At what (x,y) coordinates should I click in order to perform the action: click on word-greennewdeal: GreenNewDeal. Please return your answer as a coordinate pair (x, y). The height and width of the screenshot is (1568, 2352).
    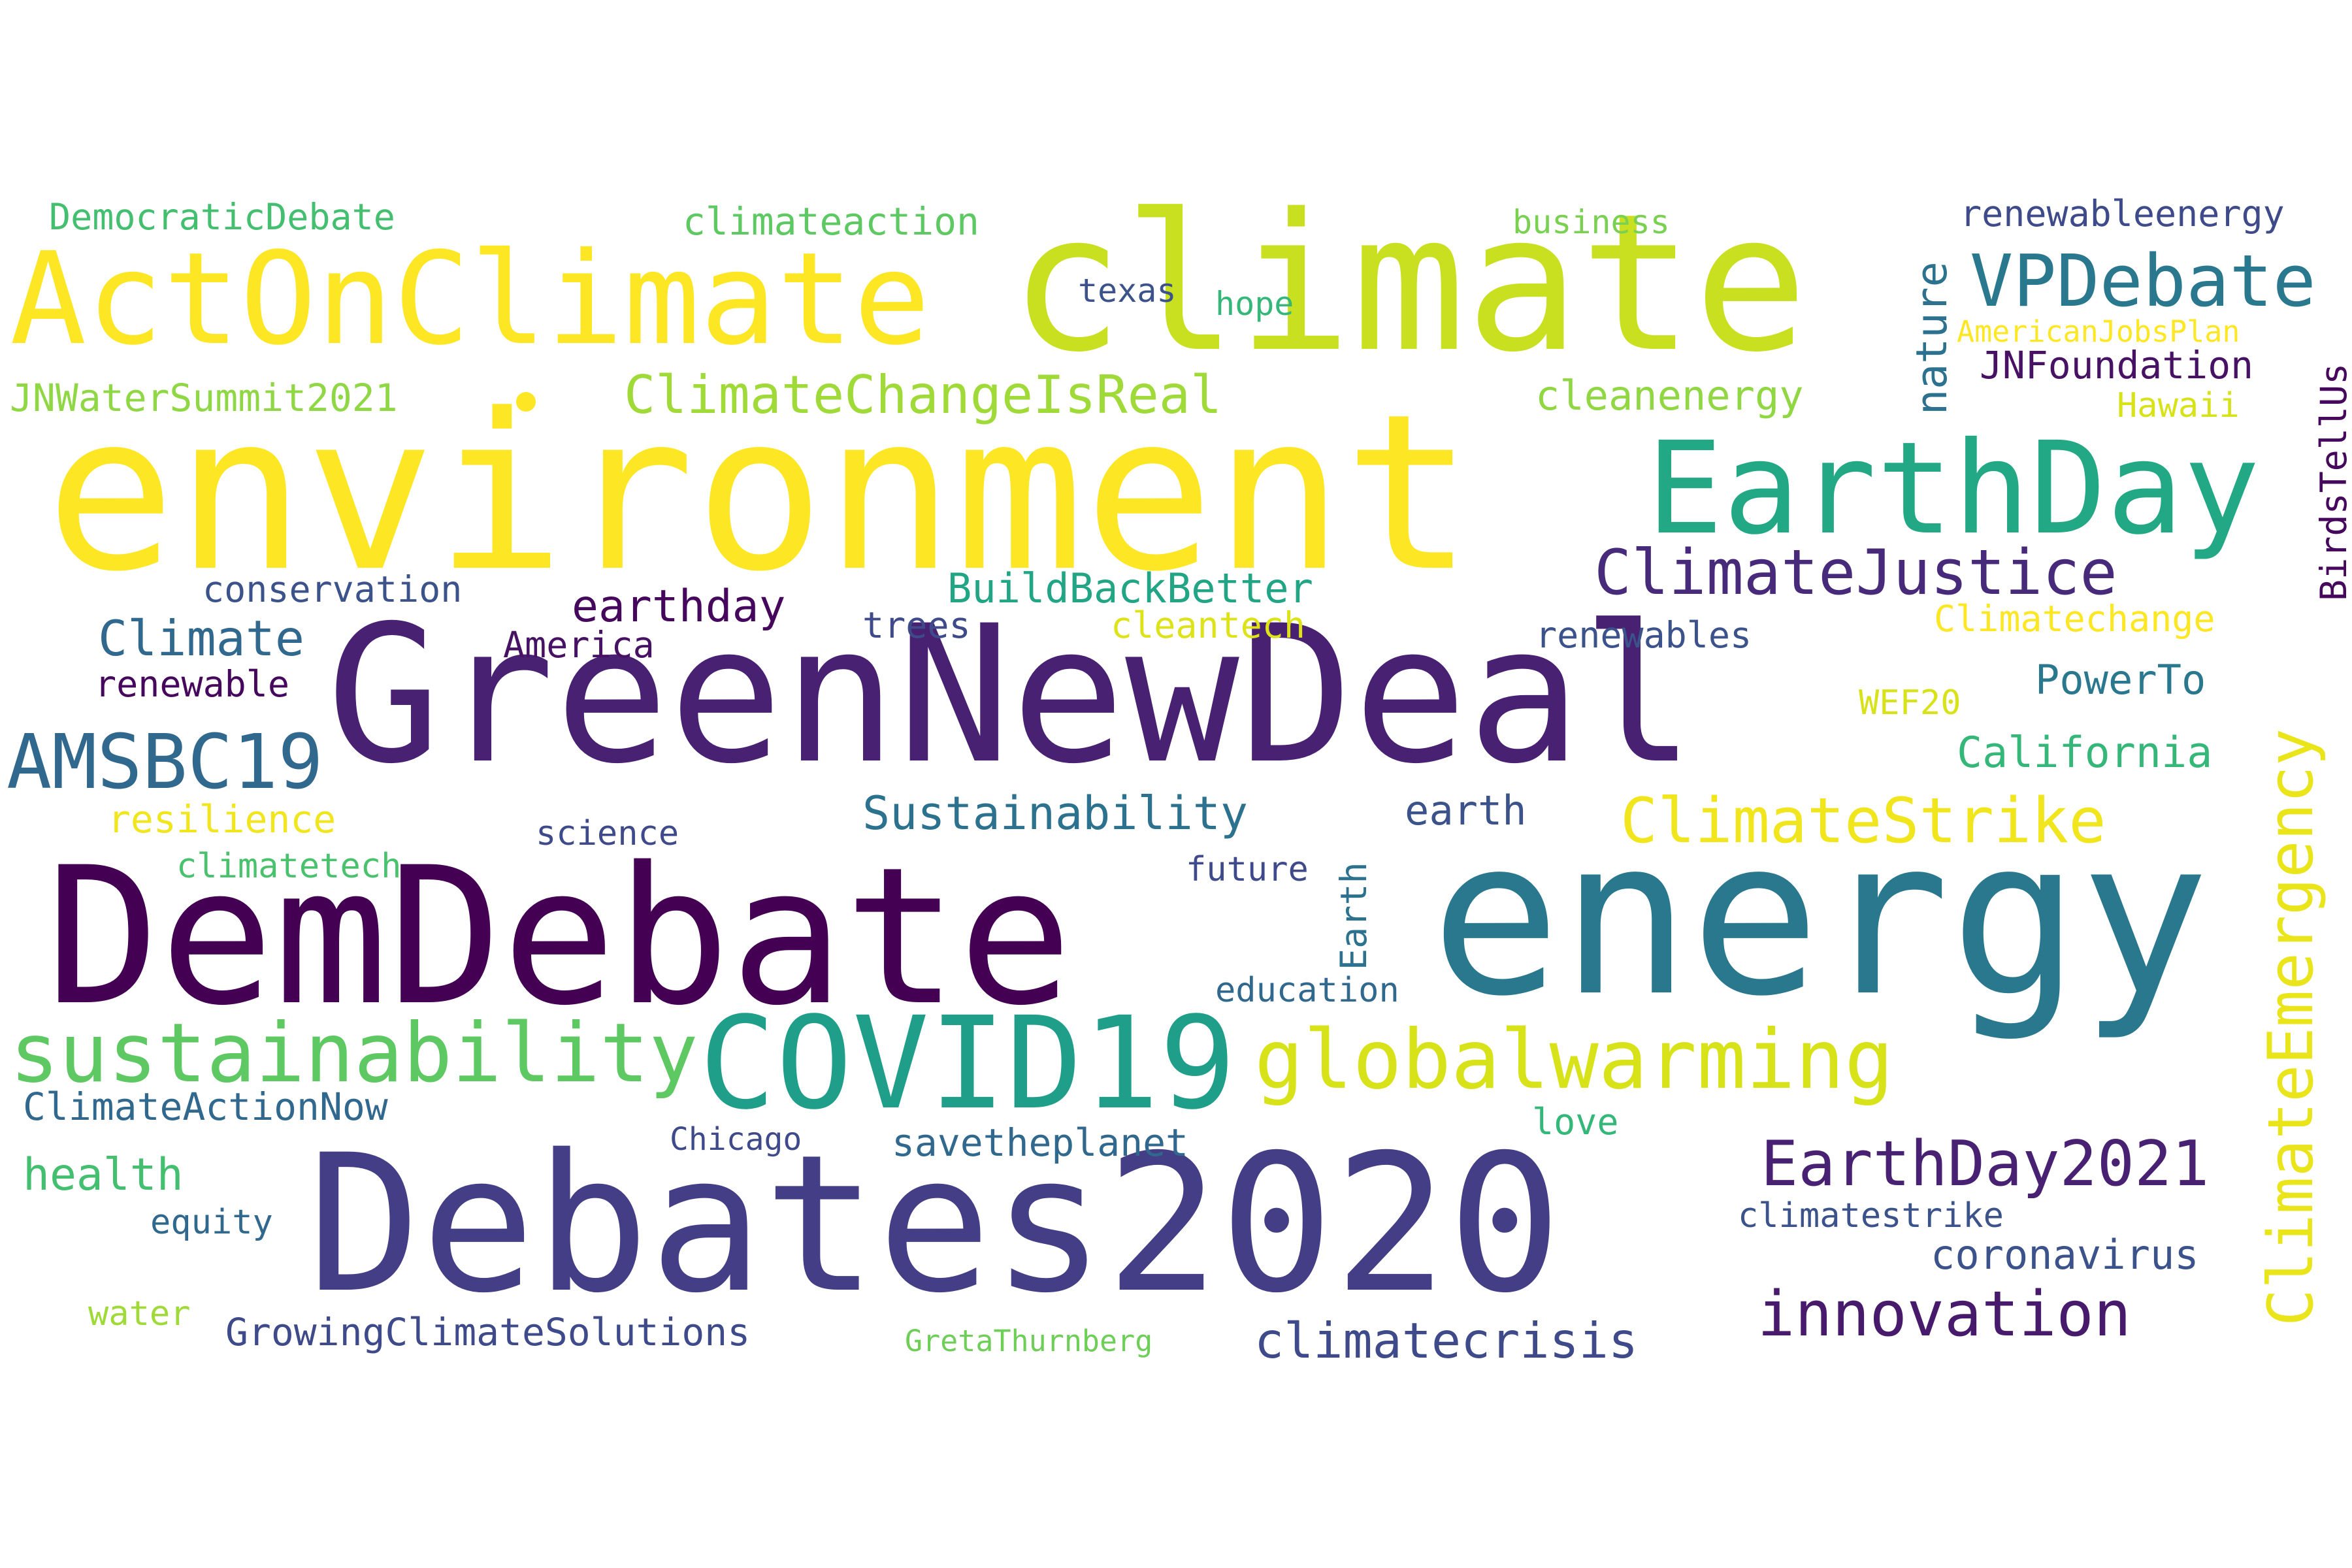
    Looking at the image, I should click on (1011, 695).